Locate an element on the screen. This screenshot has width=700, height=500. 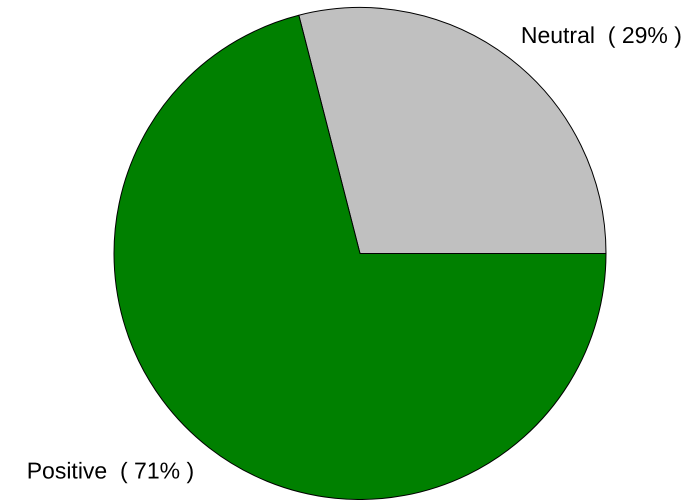
slice-label: Neutral ( 29% ) is located at coordinates (601, 35).